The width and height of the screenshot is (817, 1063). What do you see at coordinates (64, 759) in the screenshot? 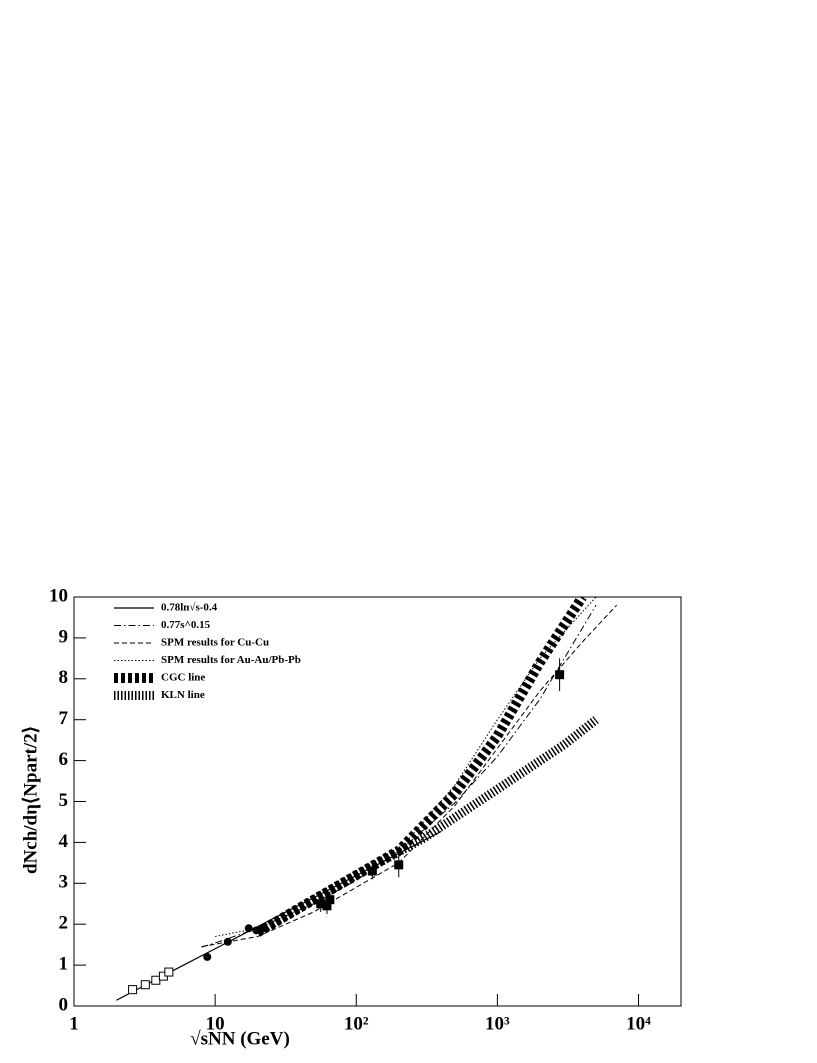
I see `y-tick-label: 6` at bounding box center [64, 759].